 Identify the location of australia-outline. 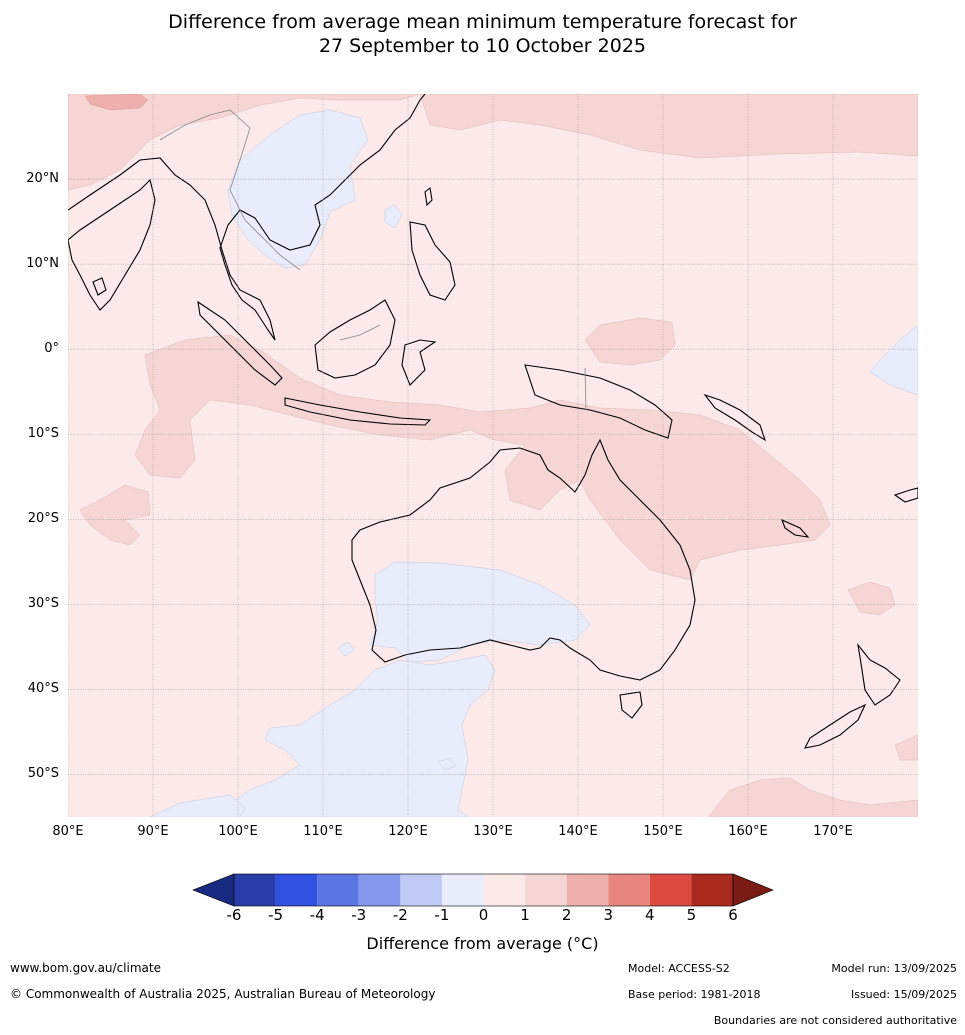
(523, 559).